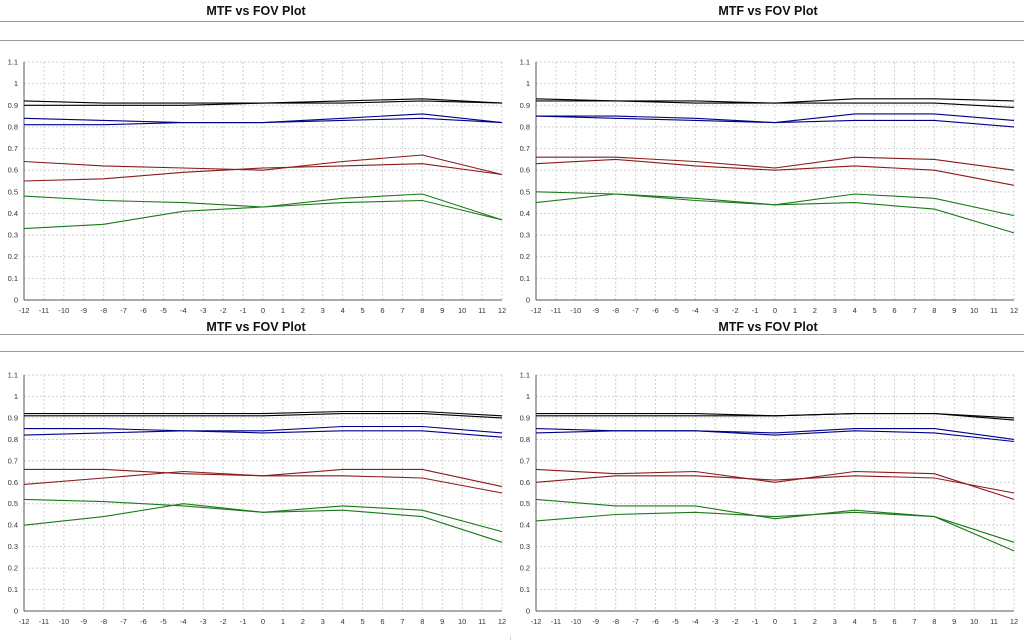  I want to click on y-tick-label: 0.8, so click(525, 439).